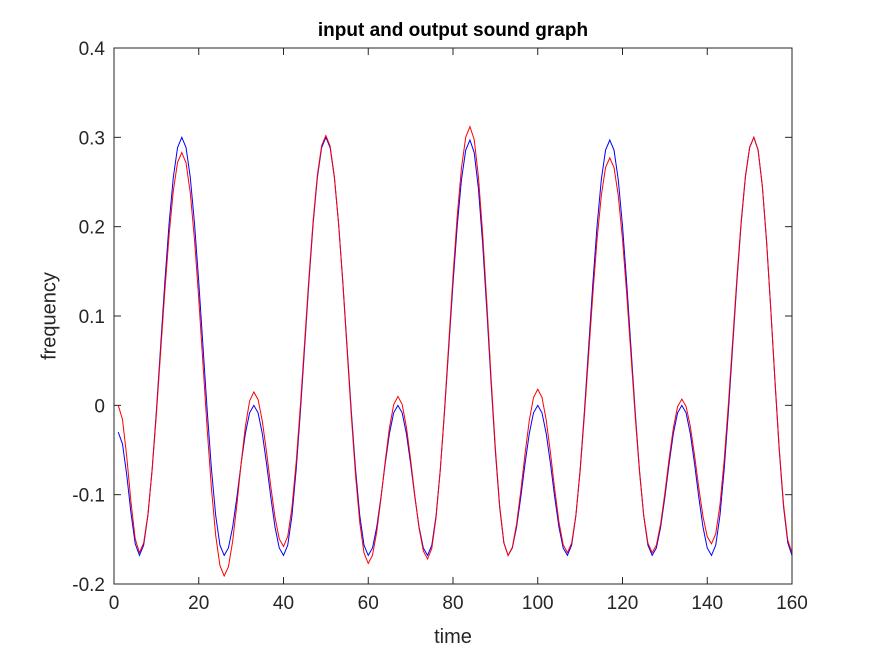 This screenshot has height=656, width=875. Describe the element at coordinates (623, 603) in the screenshot. I see `x-tick-label: 120` at that location.